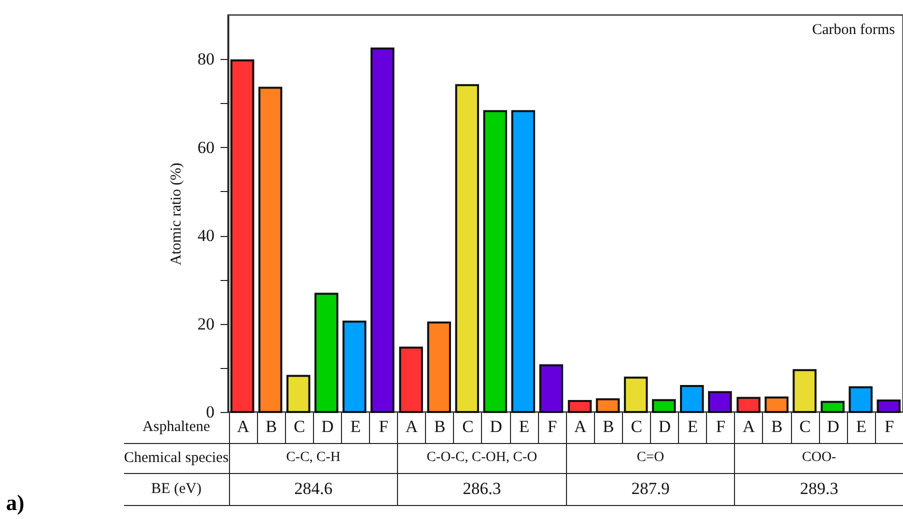  I want to click on series-label: D, so click(327, 427).